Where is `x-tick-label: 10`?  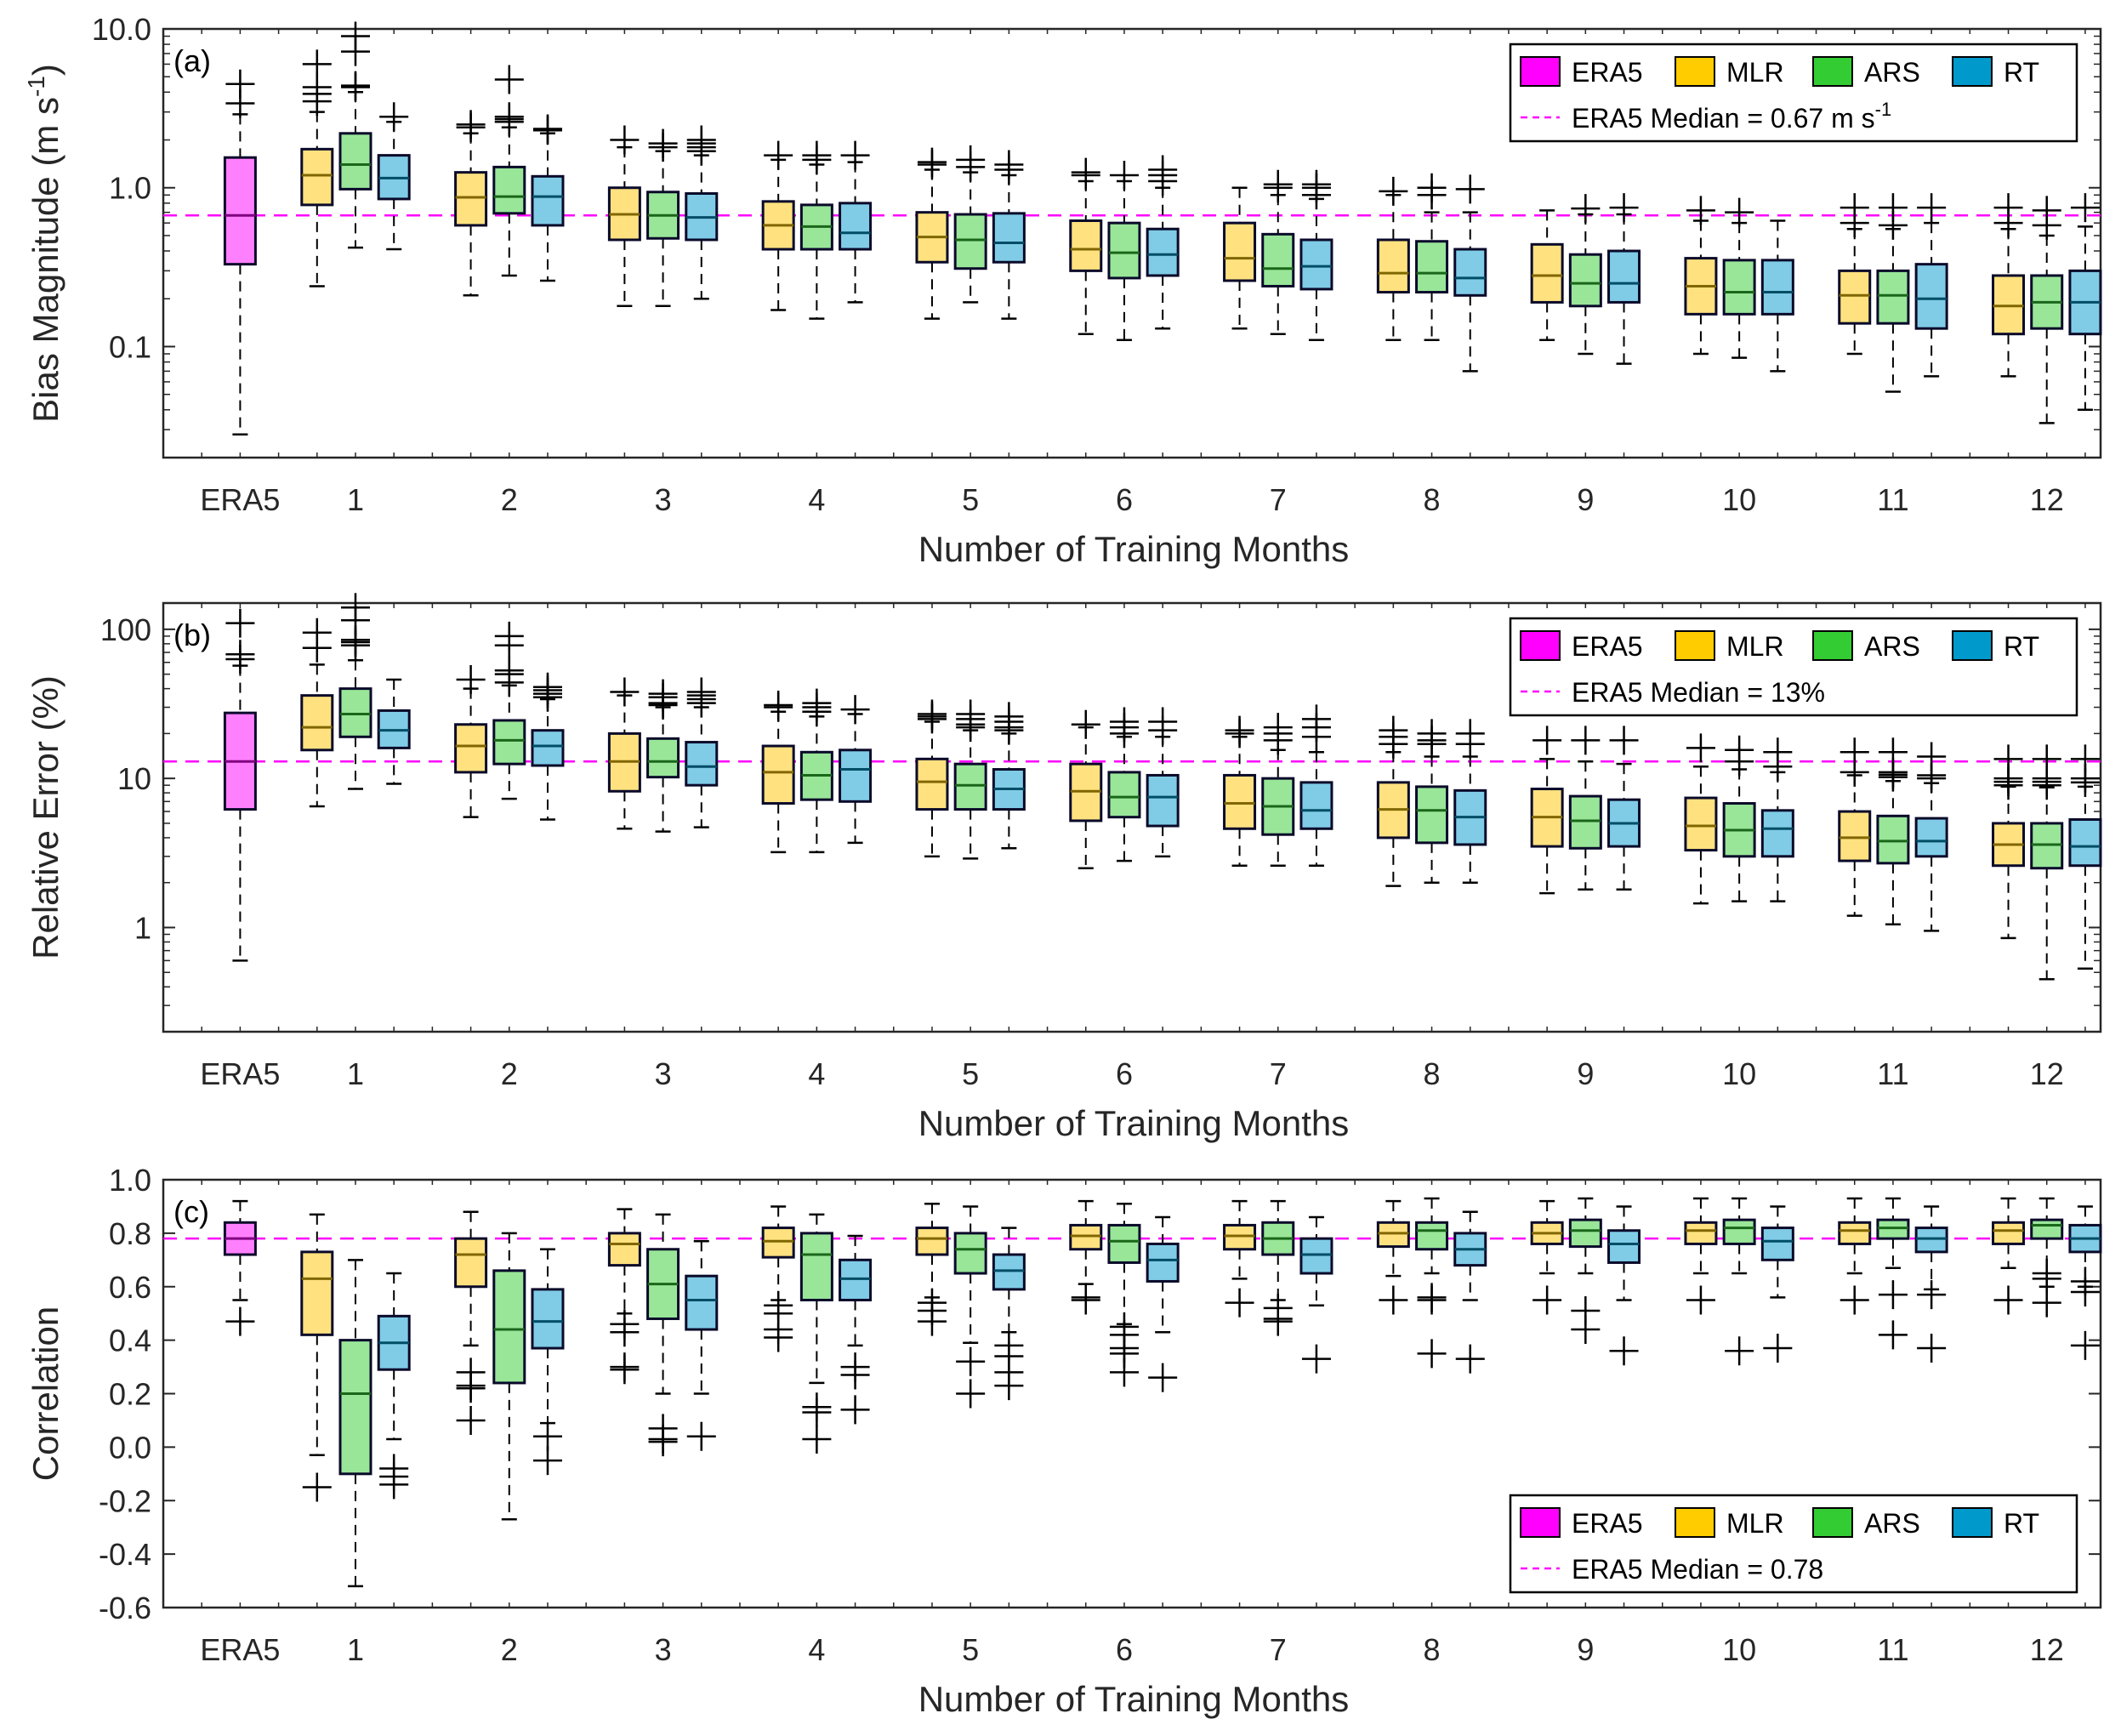
x-tick-label: 10 is located at coordinates (1739, 1073).